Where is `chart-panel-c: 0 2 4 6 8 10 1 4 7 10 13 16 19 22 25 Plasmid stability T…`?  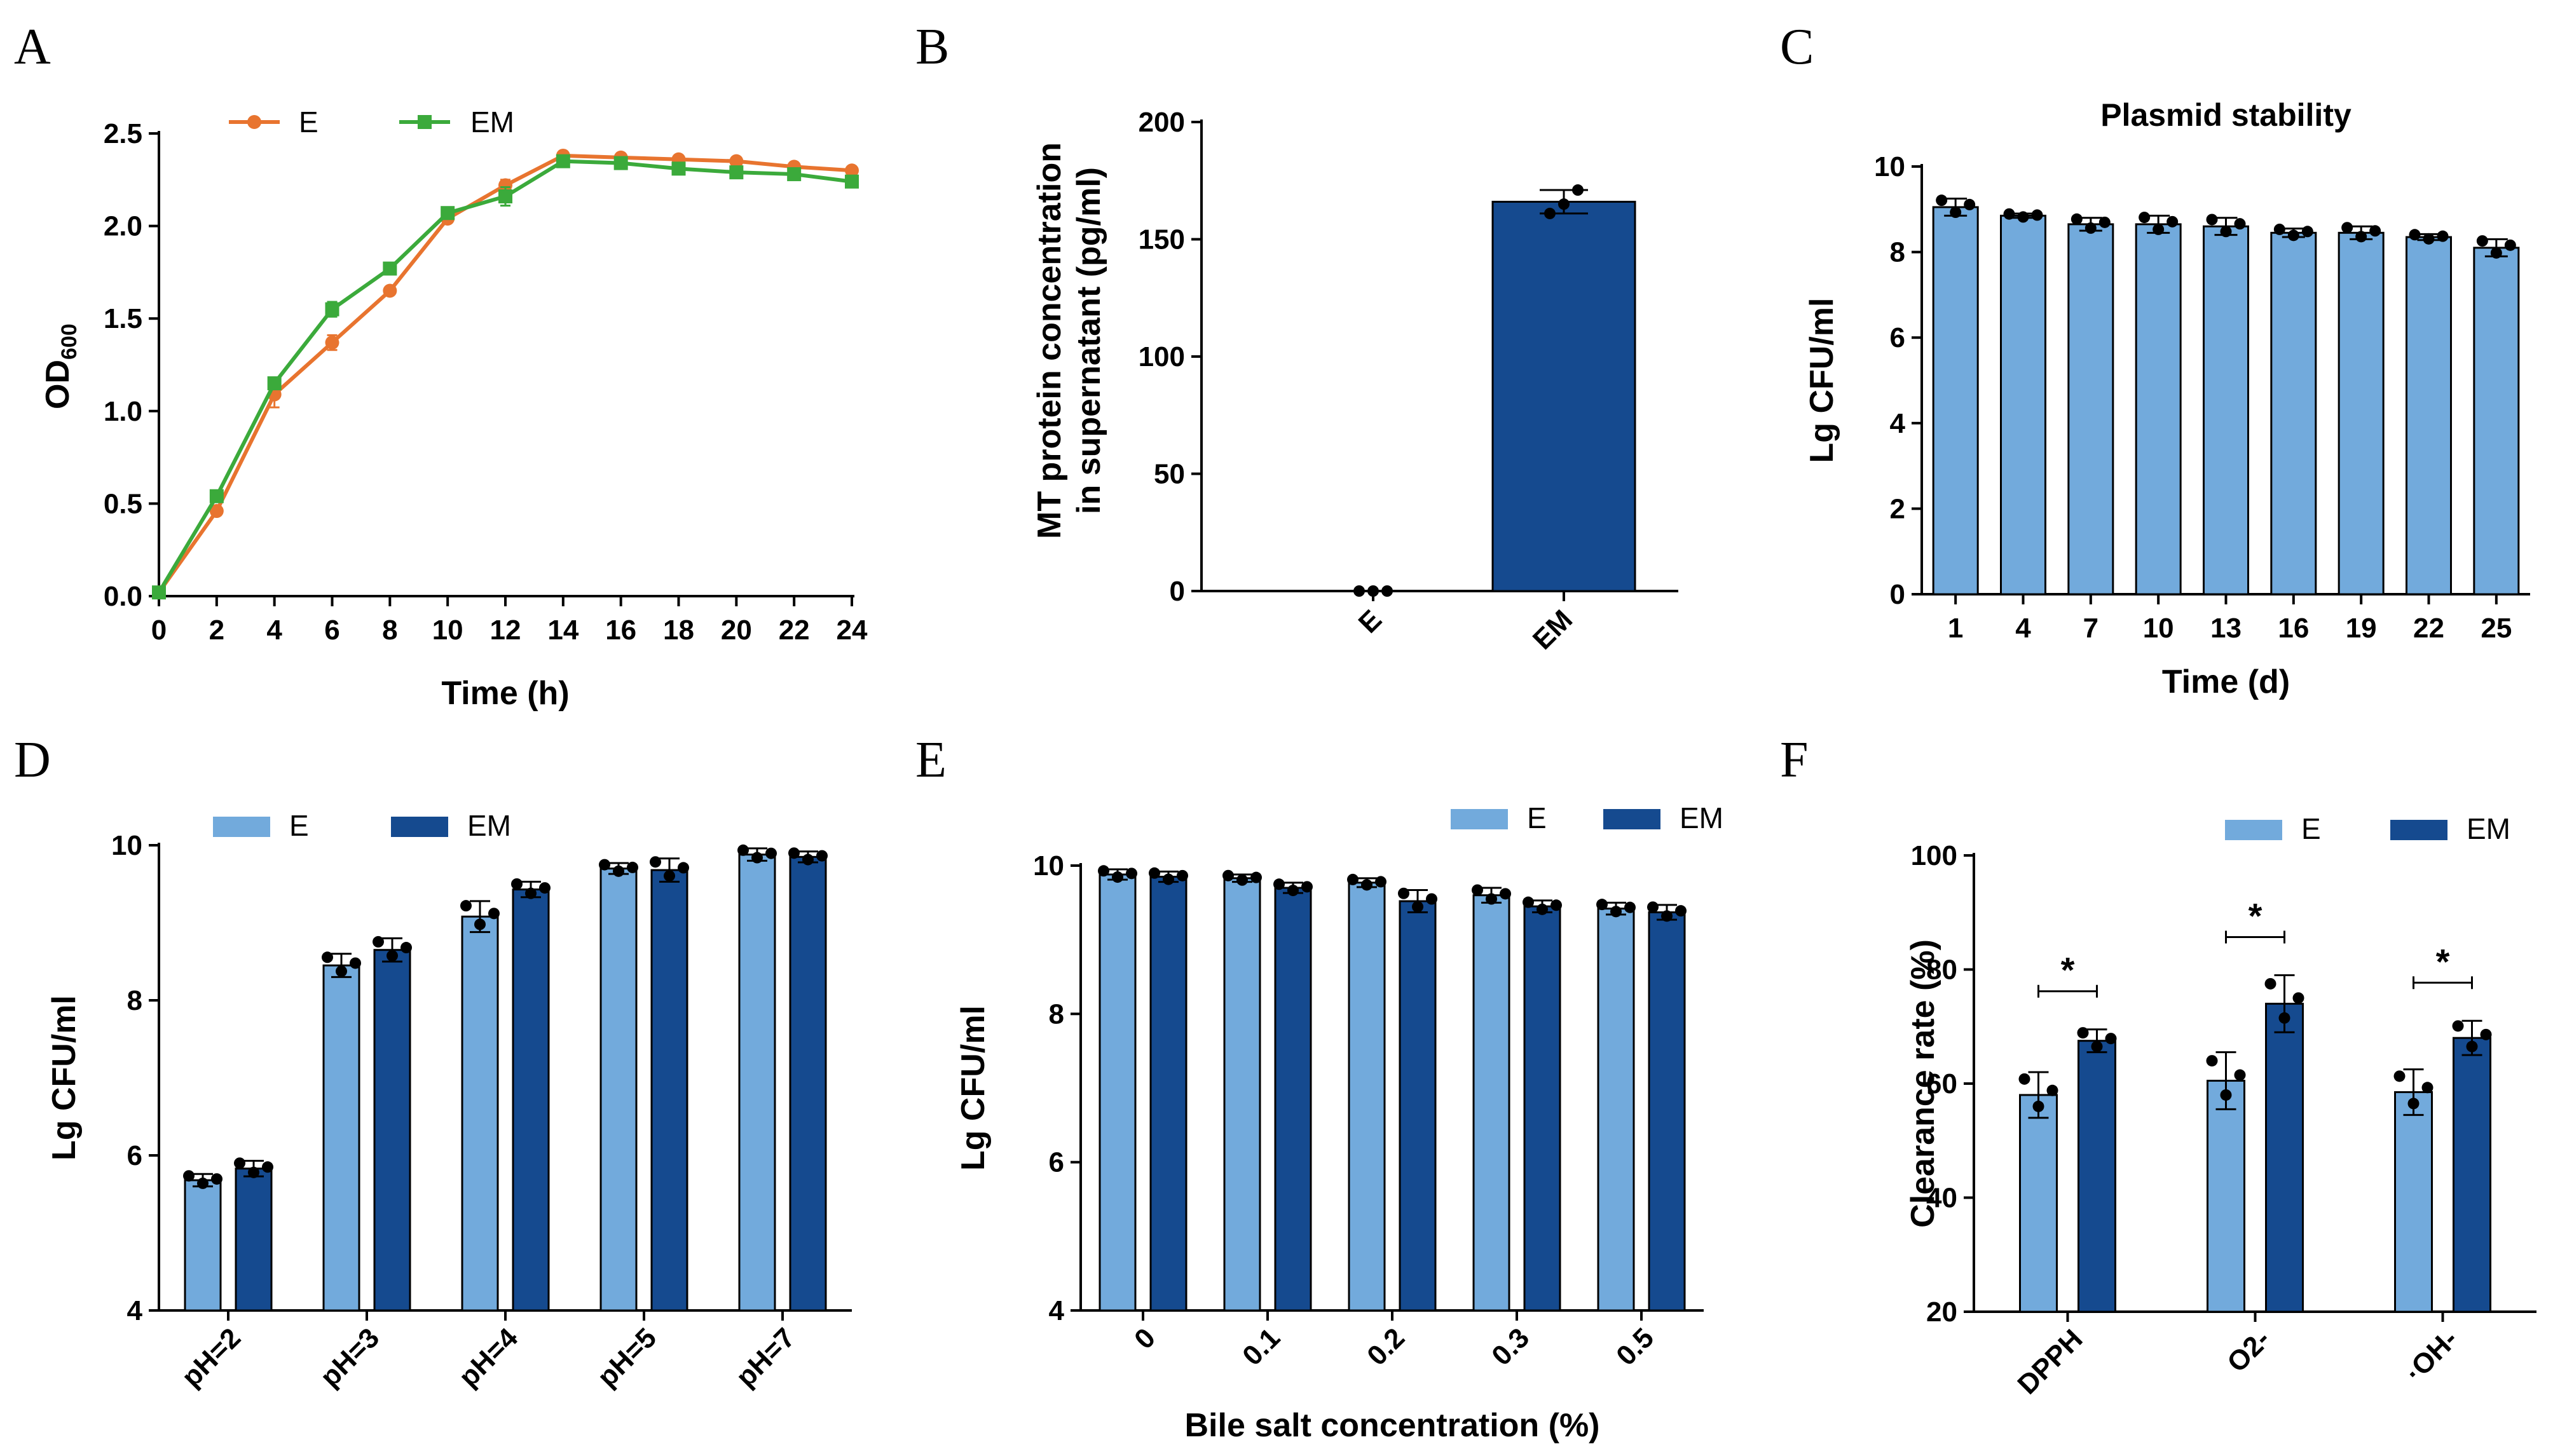 chart-panel-c: 0 2 4 6 8 10 1 4 7 10 13 16 19 22 25 Plasmid stability T… is located at coordinates (2167, 398).